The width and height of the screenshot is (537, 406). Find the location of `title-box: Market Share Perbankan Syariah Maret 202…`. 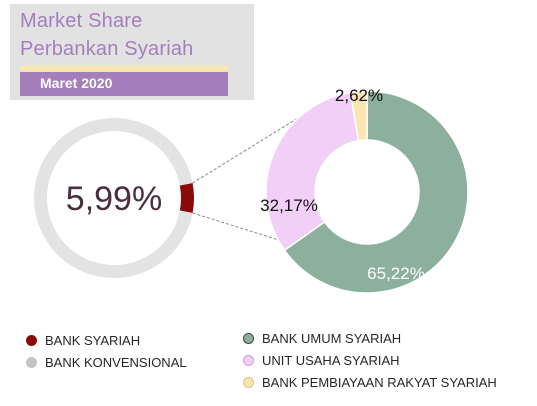

title-box: Market Share Perbankan Syariah Maret 202… is located at coordinates (132, 52).